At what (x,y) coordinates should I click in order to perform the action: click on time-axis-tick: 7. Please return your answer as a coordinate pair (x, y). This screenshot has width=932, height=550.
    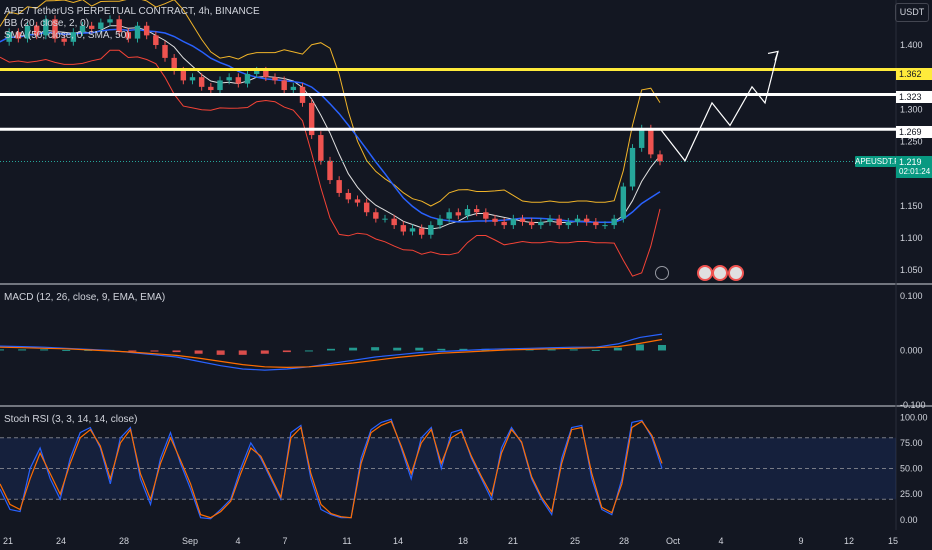
    Looking at the image, I should click on (284, 541).